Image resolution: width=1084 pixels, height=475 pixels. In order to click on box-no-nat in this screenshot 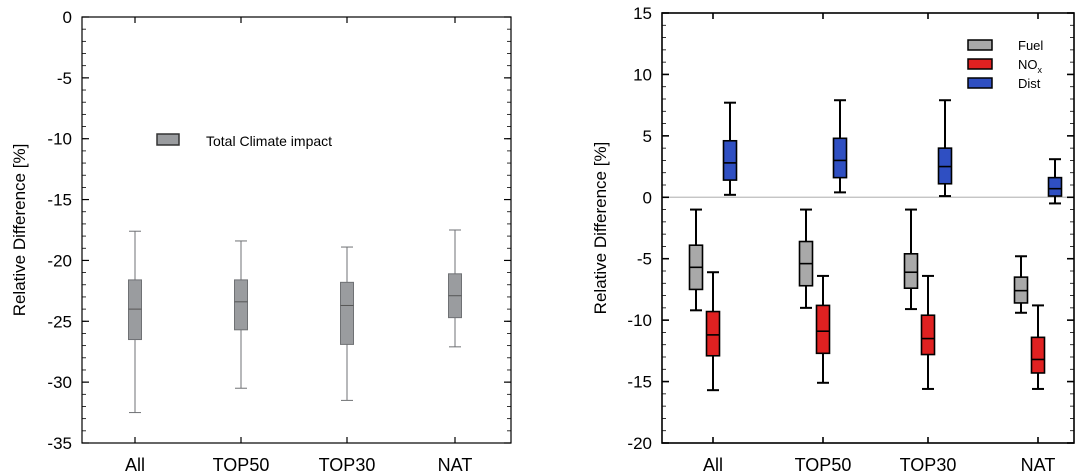, I will do `click(1038, 347)`.